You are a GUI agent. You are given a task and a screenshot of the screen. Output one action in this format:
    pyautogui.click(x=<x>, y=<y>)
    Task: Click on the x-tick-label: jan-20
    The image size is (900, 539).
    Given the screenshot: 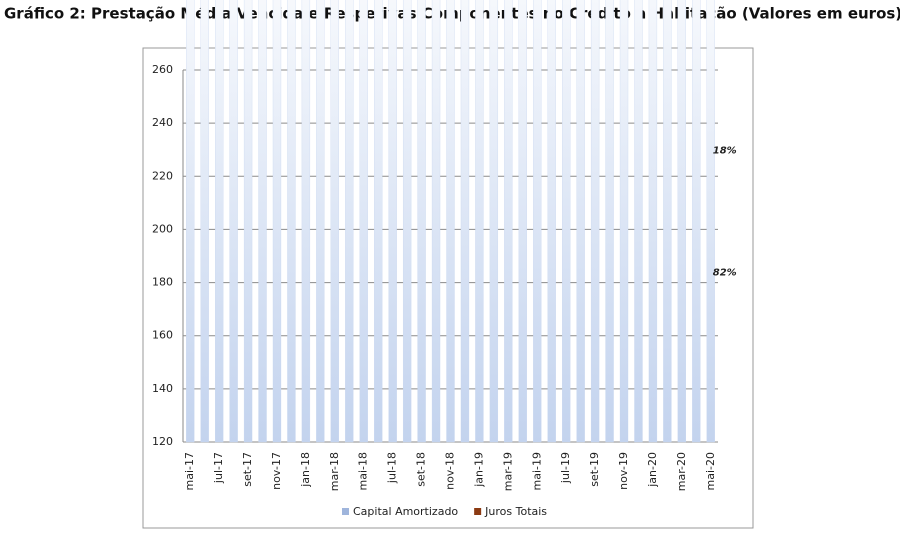 What is the action you would take?
    pyautogui.click(x=652, y=470)
    